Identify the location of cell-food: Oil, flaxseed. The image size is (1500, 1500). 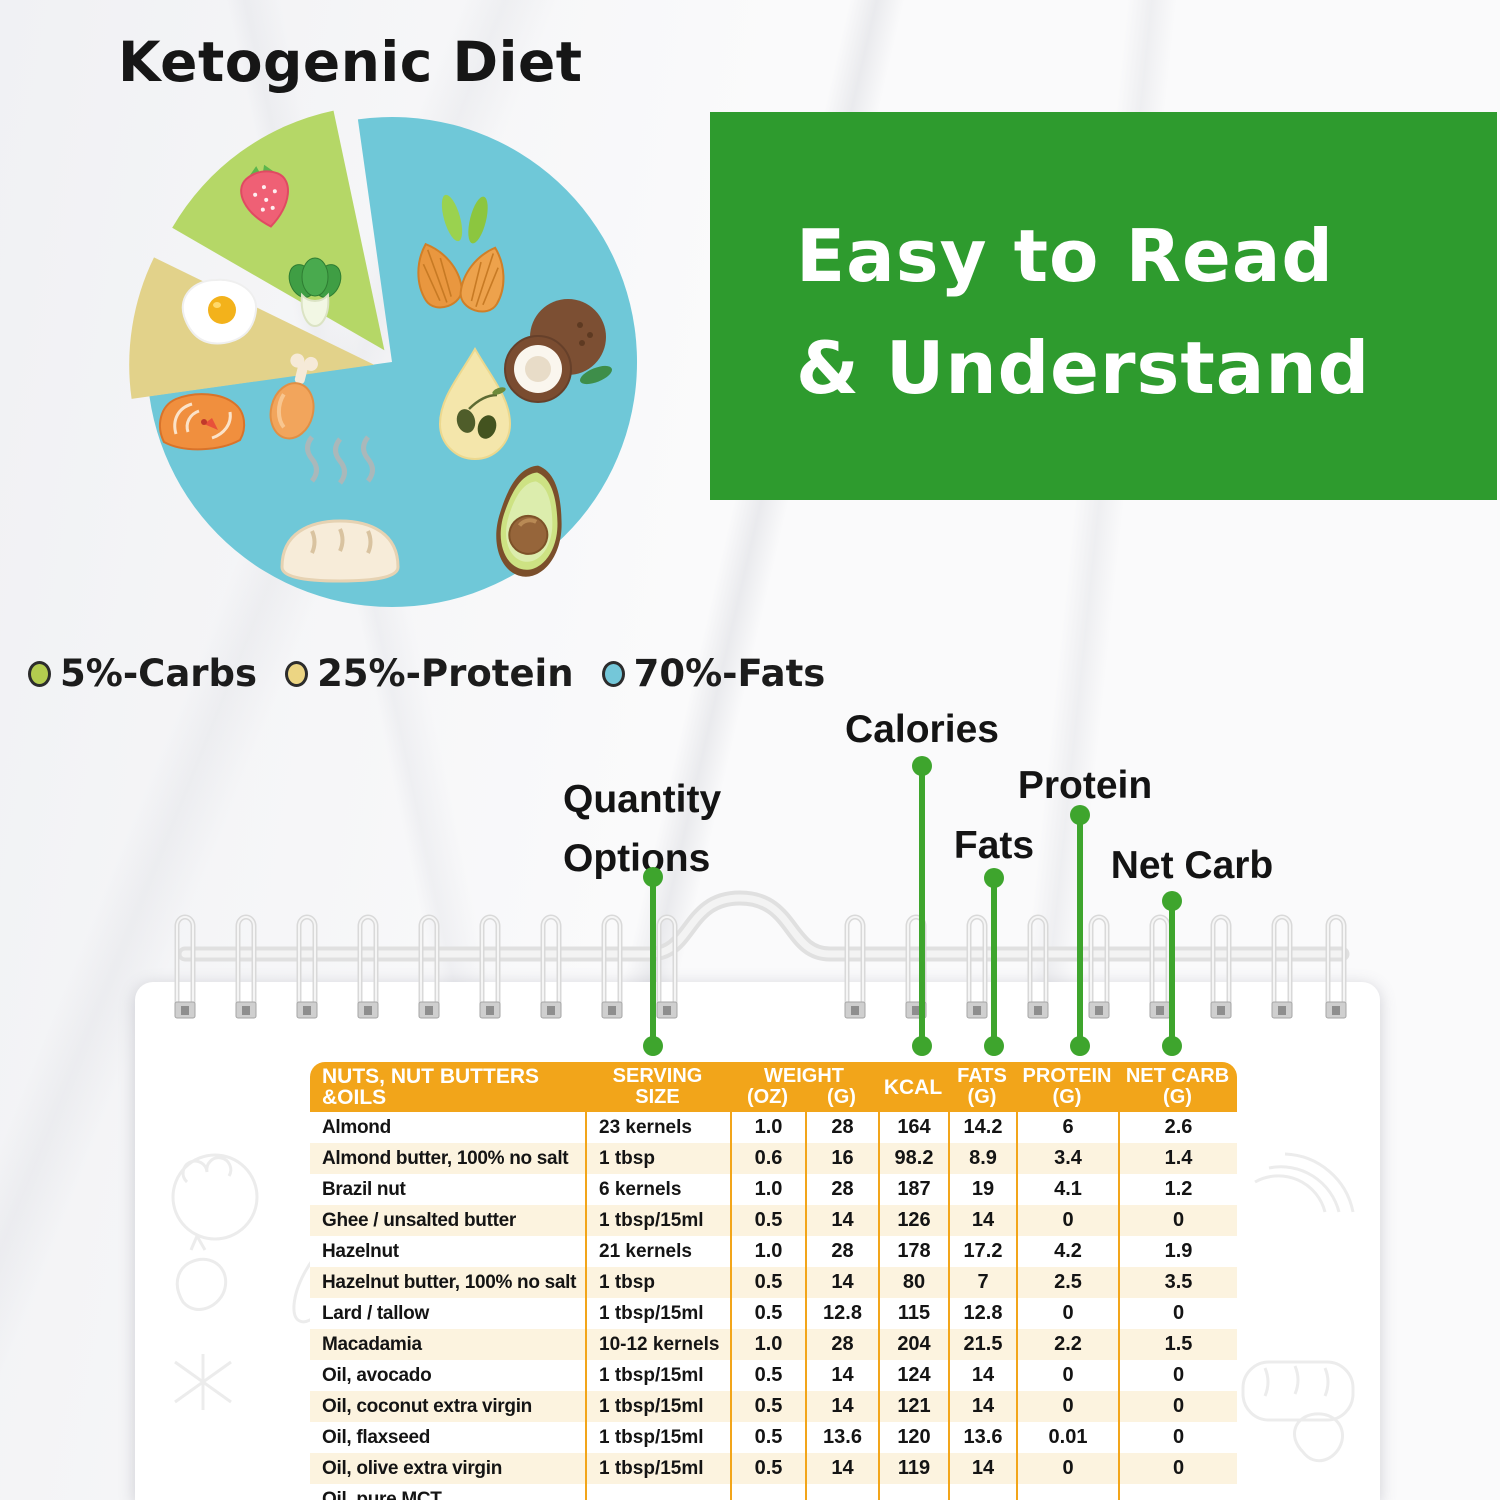
(376, 1437).